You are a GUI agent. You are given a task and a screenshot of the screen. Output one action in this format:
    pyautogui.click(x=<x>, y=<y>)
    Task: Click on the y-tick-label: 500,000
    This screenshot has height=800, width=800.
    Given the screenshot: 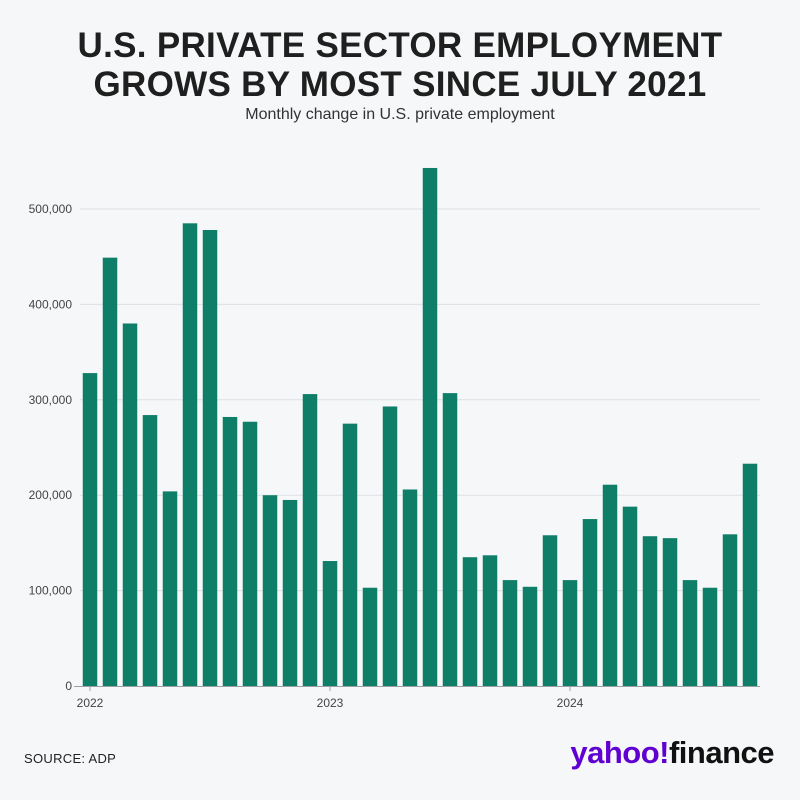 What is the action you would take?
    pyautogui.click(x=51, y=209)
    